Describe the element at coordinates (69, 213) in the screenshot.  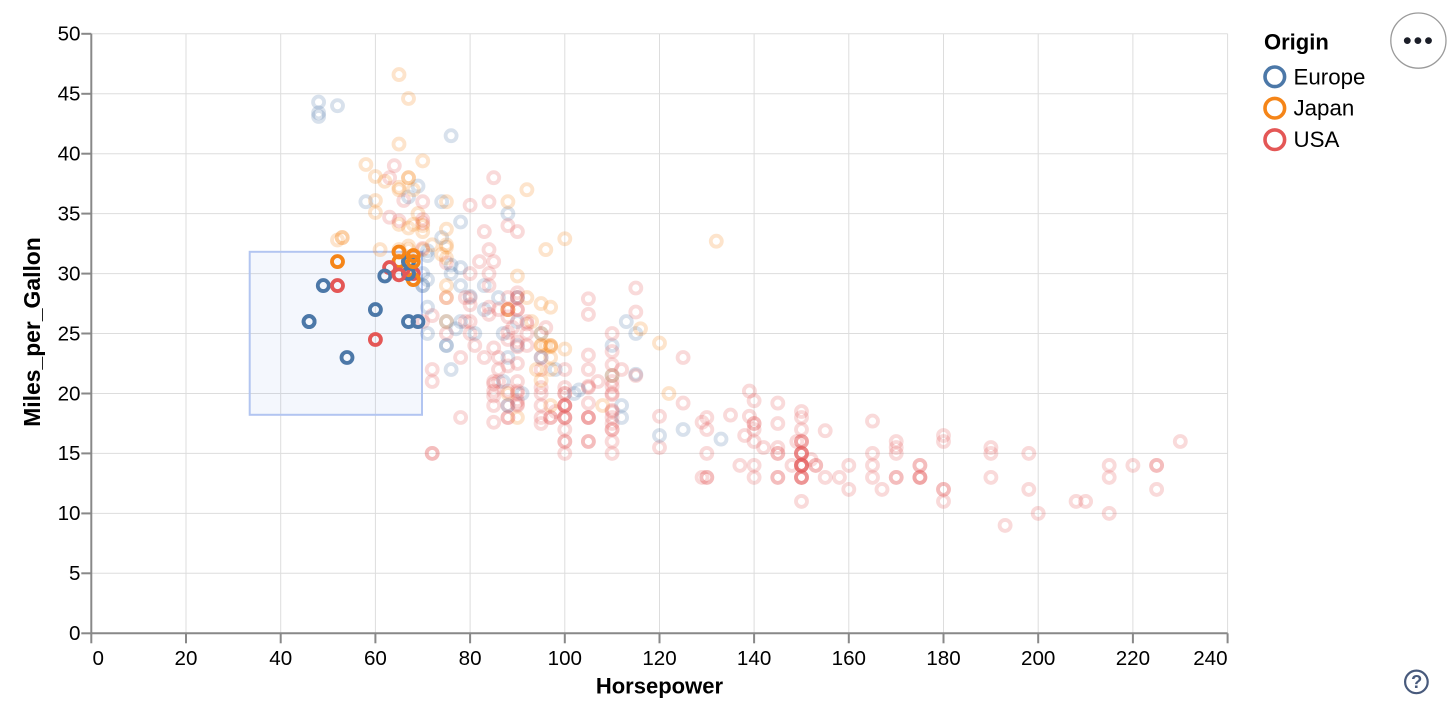
I see `svg-text: 35` at that location.